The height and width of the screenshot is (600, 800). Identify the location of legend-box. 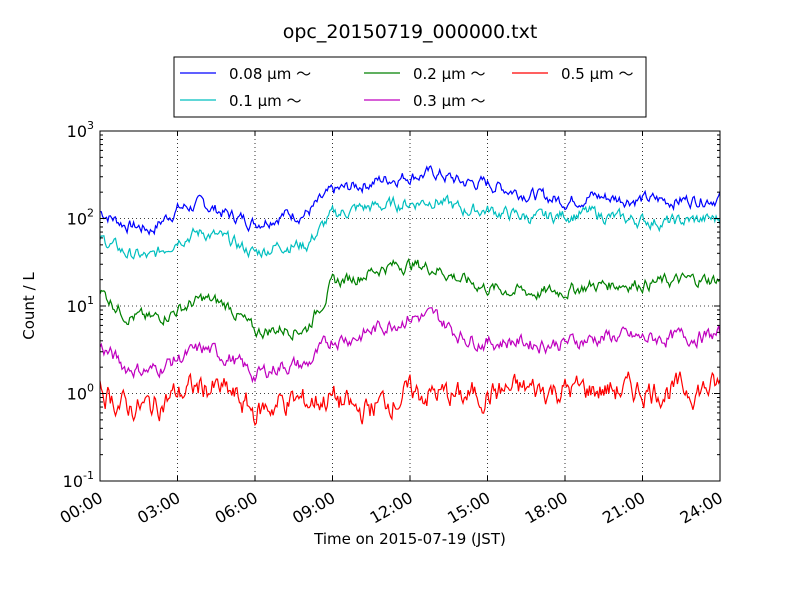
(410, 87).